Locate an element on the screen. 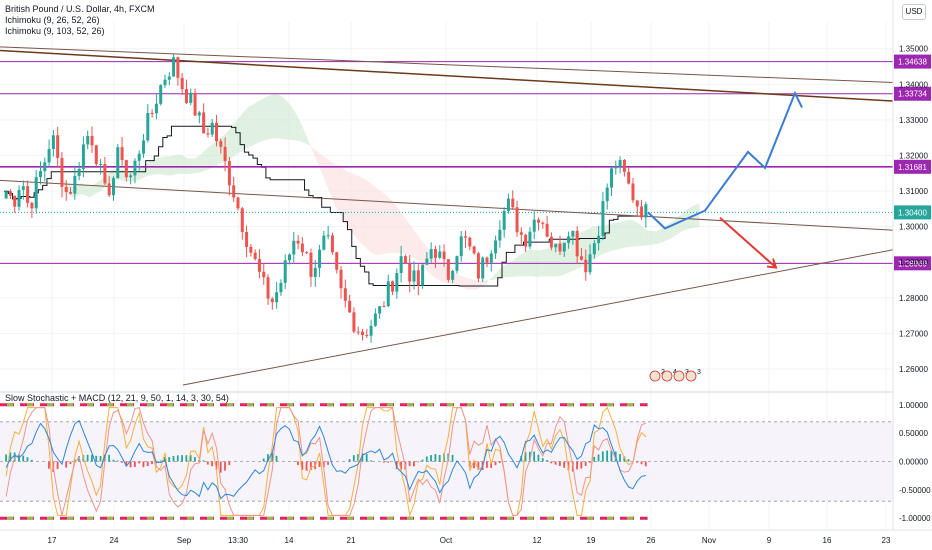 This screenshot has width=932, height=550. time-tick-label: 17 is located at coordinates (52, 540).